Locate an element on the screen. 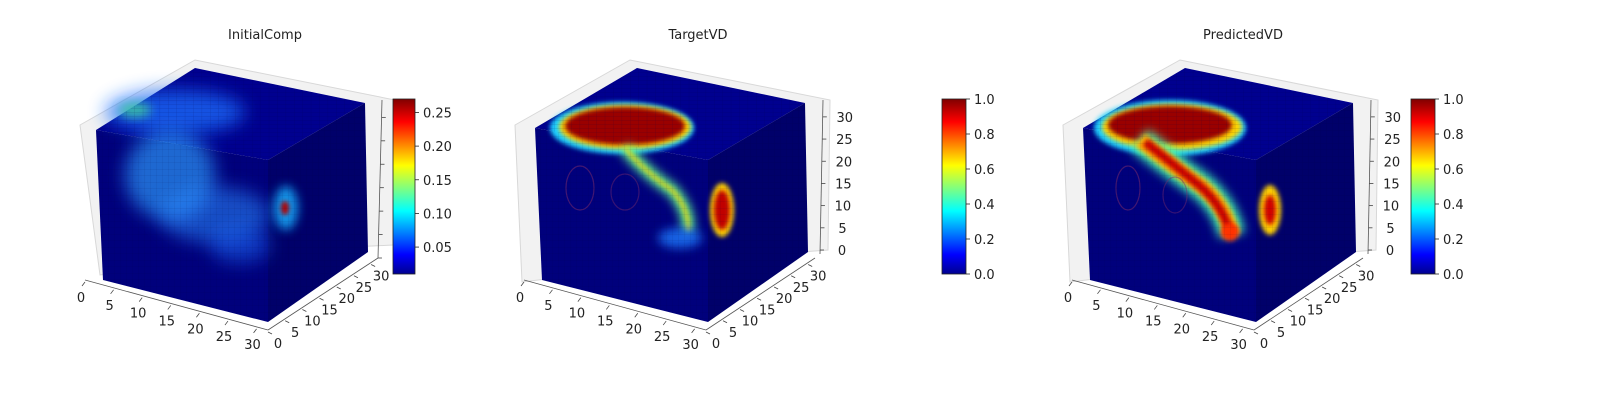  y-tick-label: 25 is located at coordinates (801, 288).